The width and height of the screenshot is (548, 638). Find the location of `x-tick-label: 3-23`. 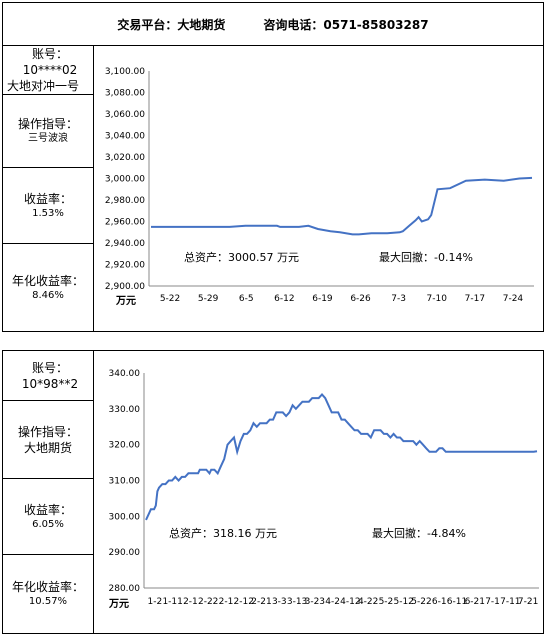

x-tick-label: 3-23 is located at coordinates (315, 602).